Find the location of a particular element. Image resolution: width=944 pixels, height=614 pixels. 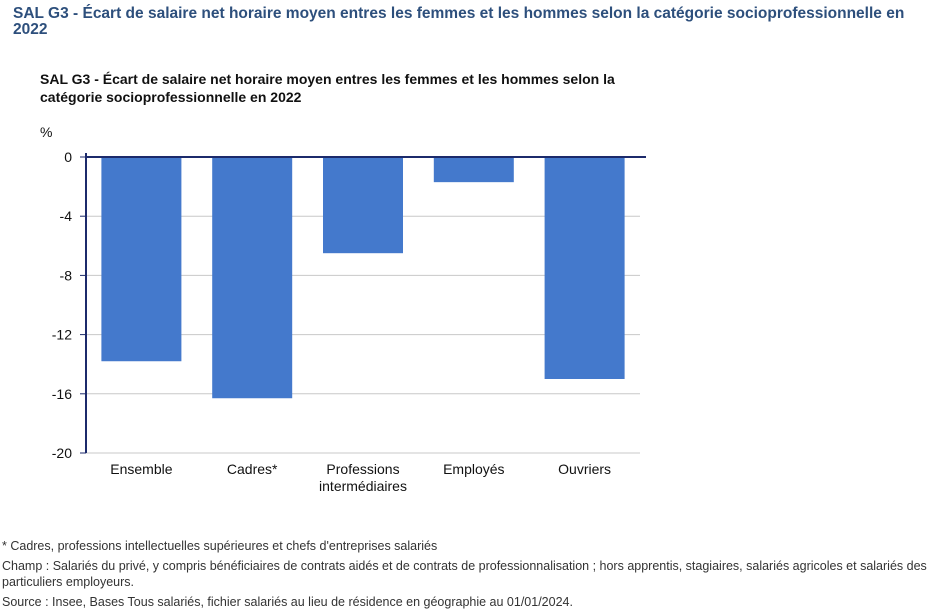

x-tick-label: Ensemble is located at coordinates (141, 469).